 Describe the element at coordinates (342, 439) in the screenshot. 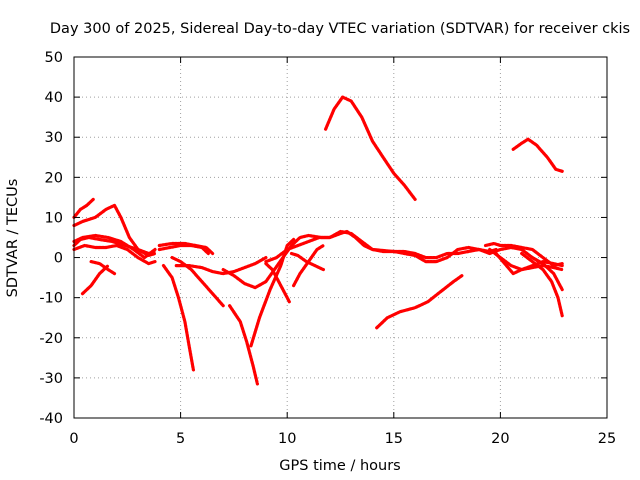

I see `x-tick-labels: 0 5 10 15 20 25` at that location.